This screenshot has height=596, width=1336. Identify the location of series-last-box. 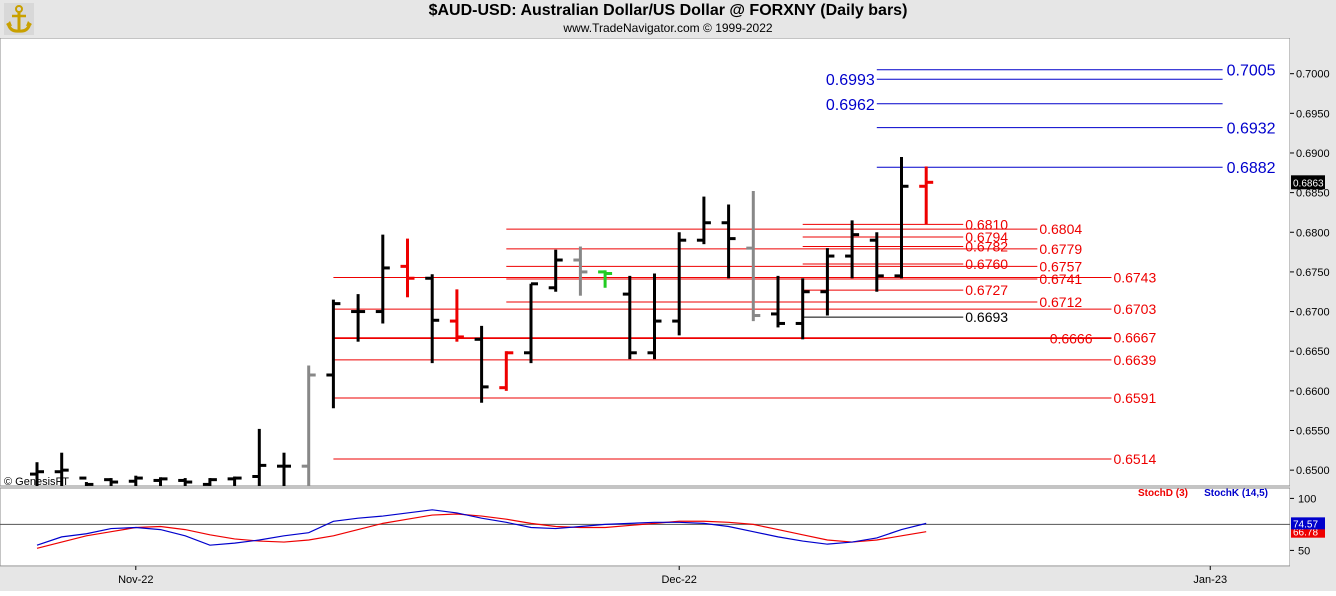
(1308, 523).